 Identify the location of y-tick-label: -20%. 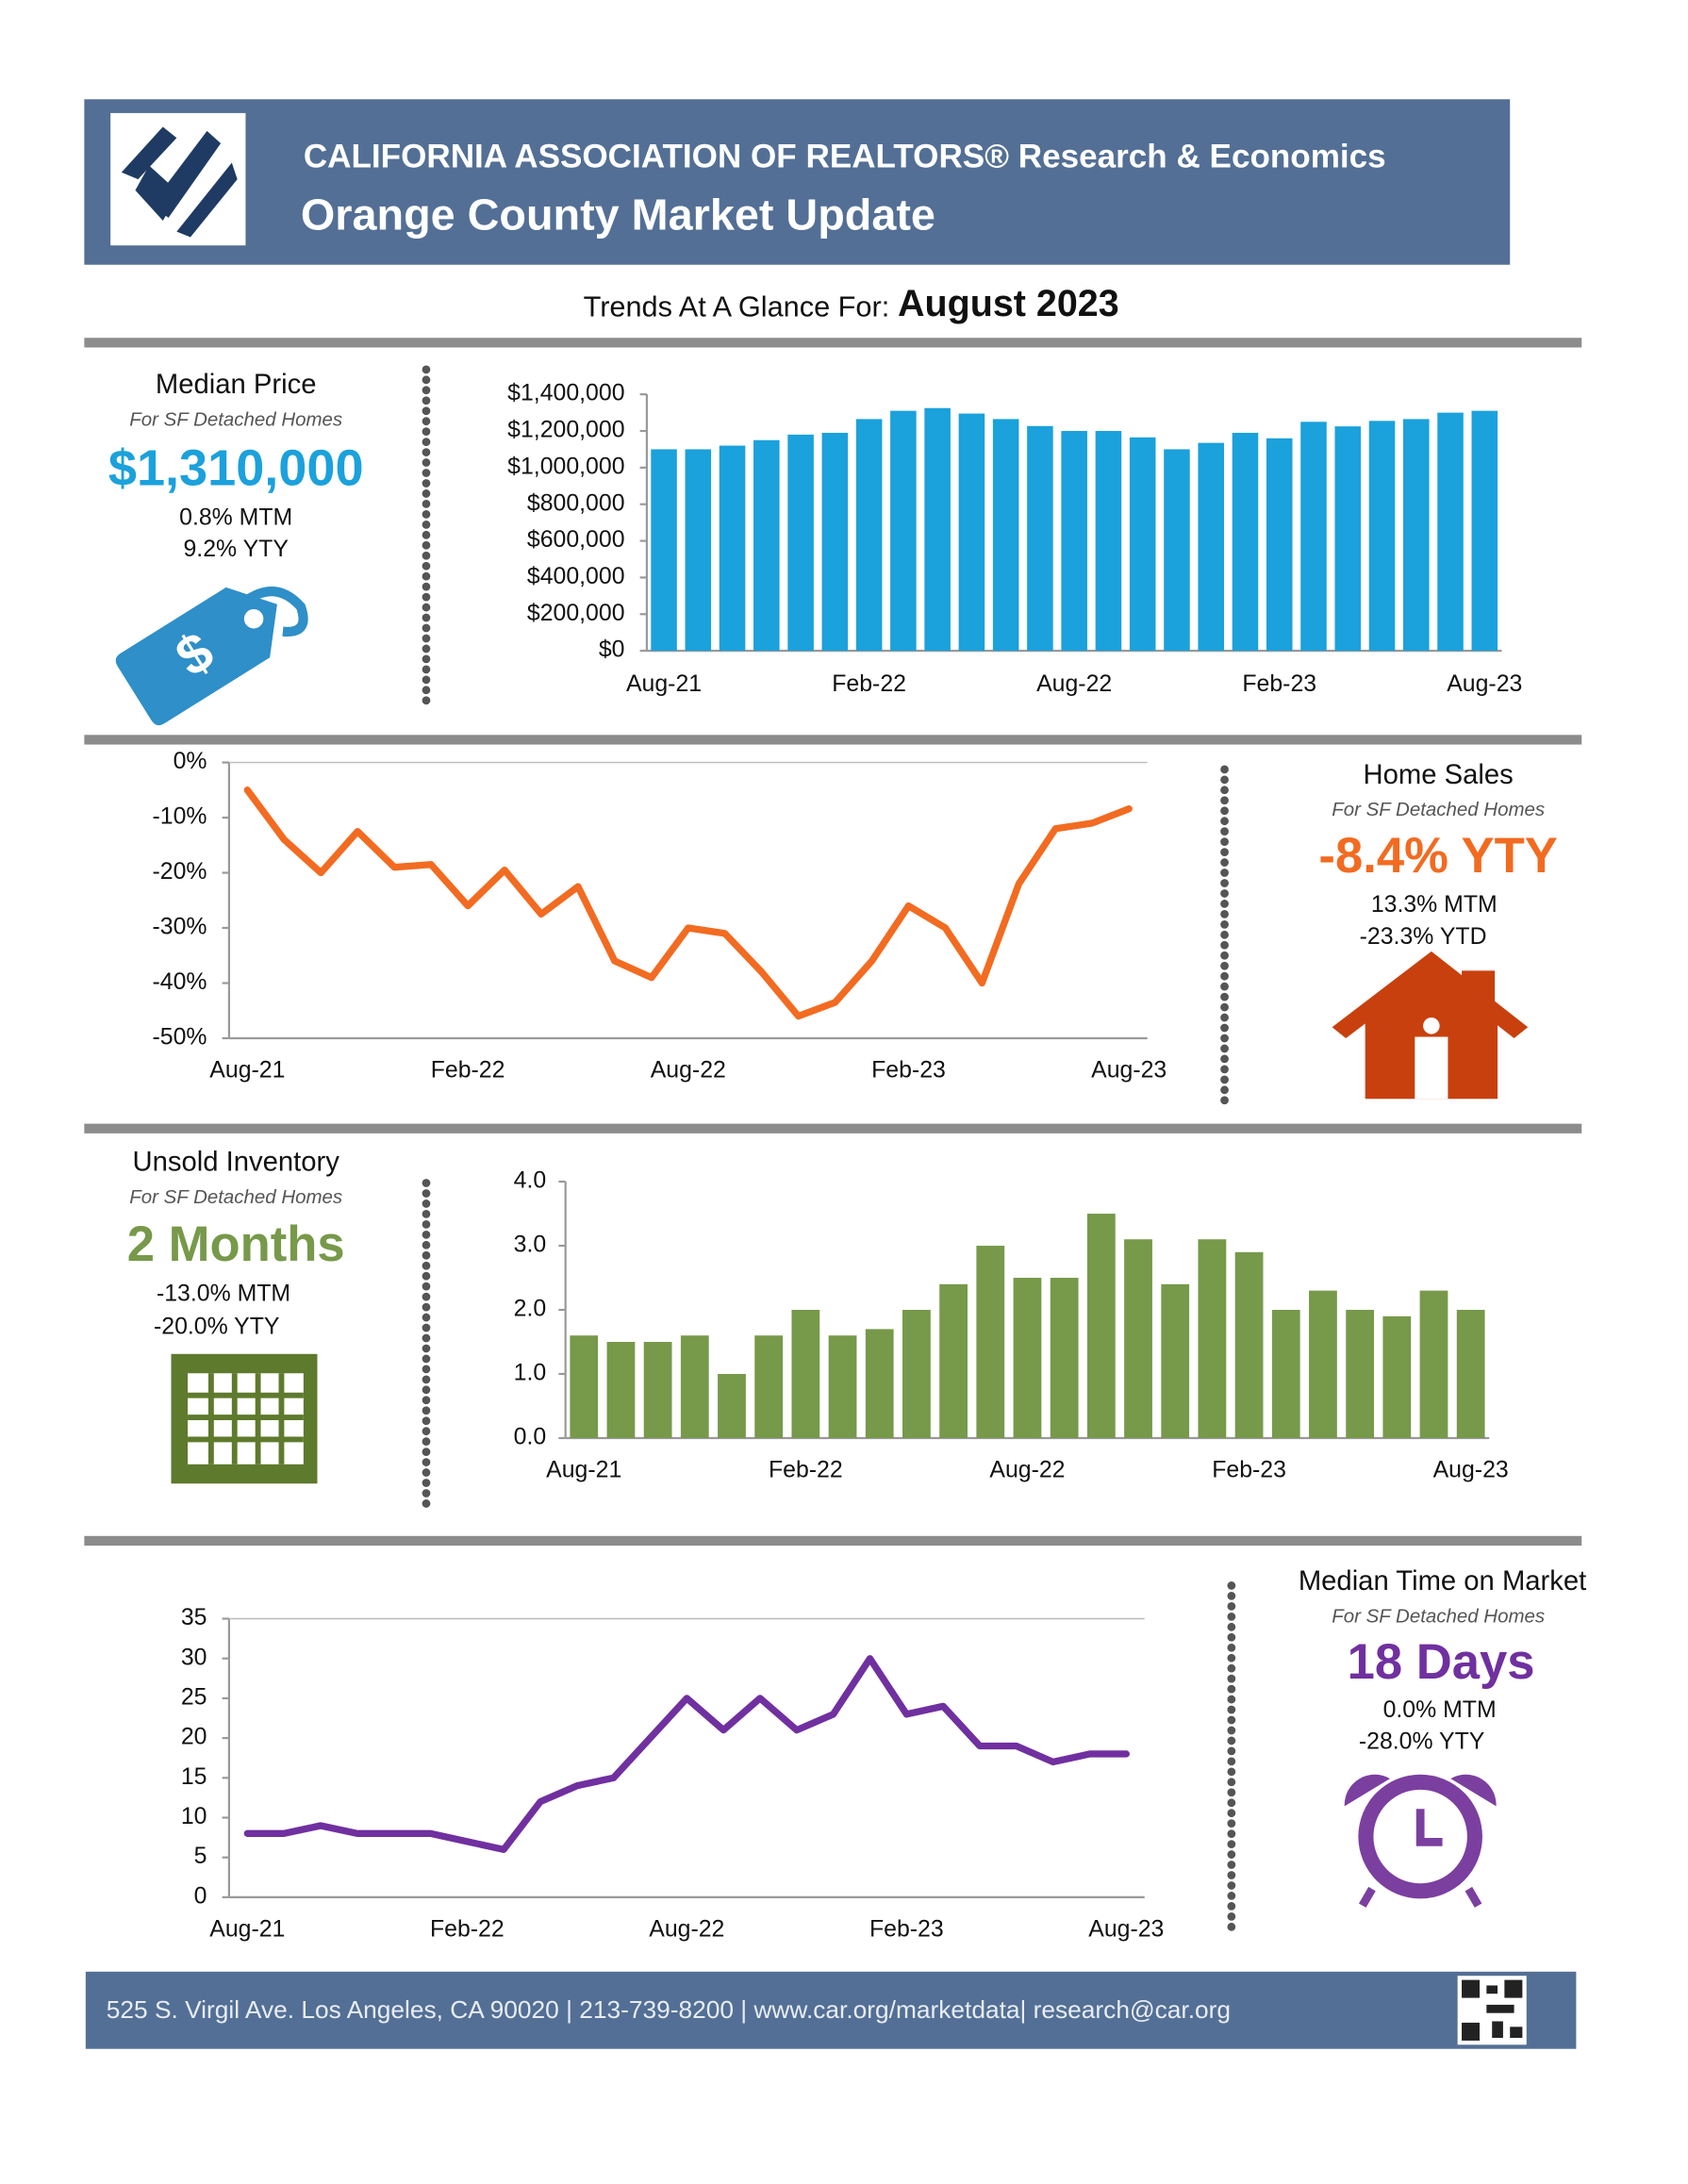
(180, 872).